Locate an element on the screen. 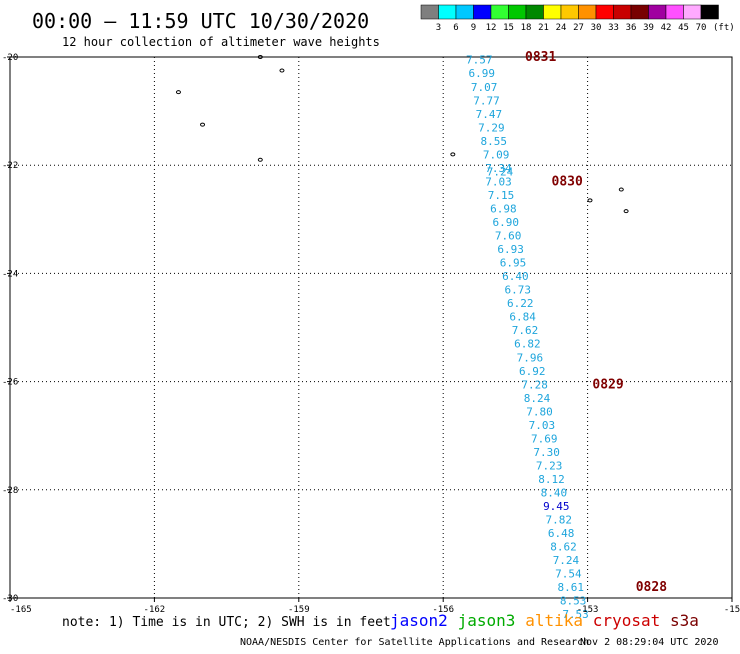 The width and height of the screenshot is (740, 654). y-tick-label: -24 is located at coordinates (10, 274).